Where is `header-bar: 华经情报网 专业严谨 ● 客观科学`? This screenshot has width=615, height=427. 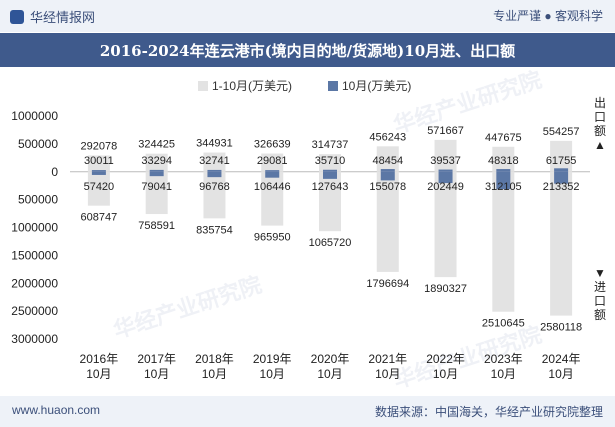
header-bar: 华经情报网 专业严谨 ● 客观科学 is located at coordinates (307, 16).